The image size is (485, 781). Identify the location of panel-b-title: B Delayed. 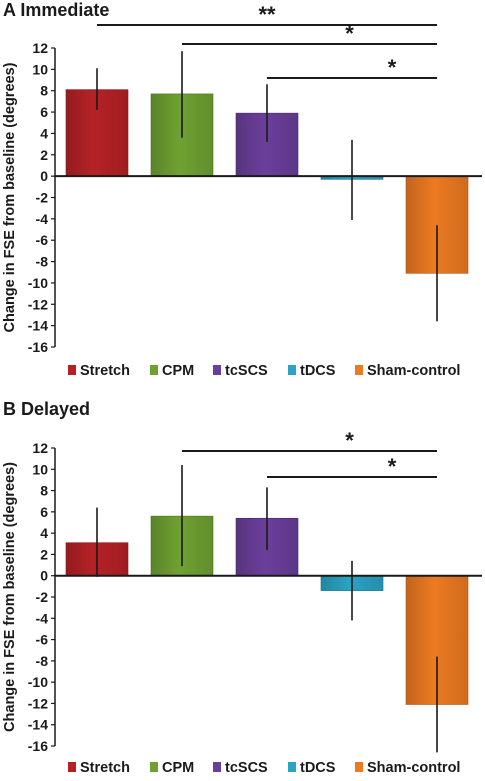
(47, 409).